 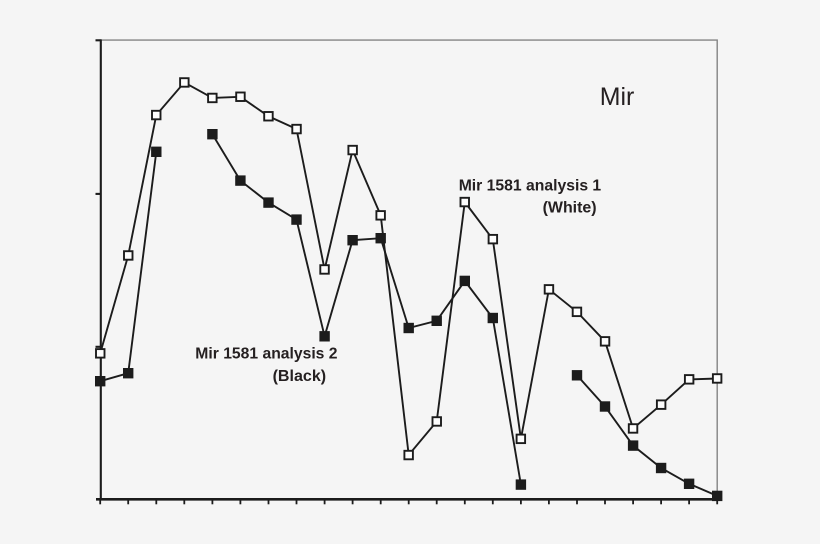 I want to click on svg-text: Mir 1581 analysis 1, so click(x=530, y=185).